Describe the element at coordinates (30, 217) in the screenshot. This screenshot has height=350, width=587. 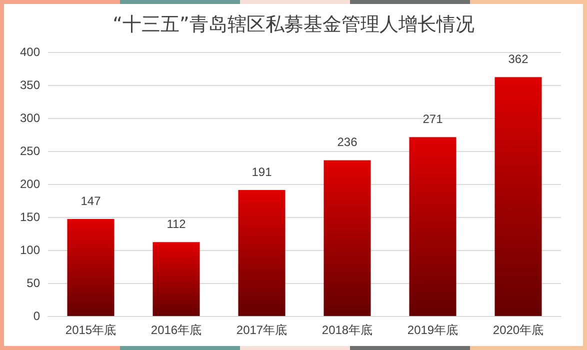
I see `y-tick-label: 150` at that location.